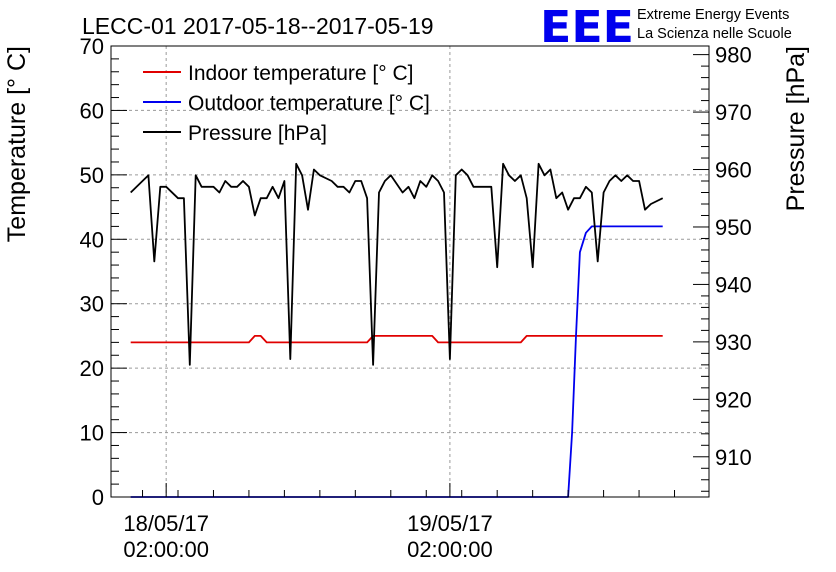 This screenshot has height=572, width=836. I want to click on y2-axis-label: Pressure [hPa], so click(796, 128).